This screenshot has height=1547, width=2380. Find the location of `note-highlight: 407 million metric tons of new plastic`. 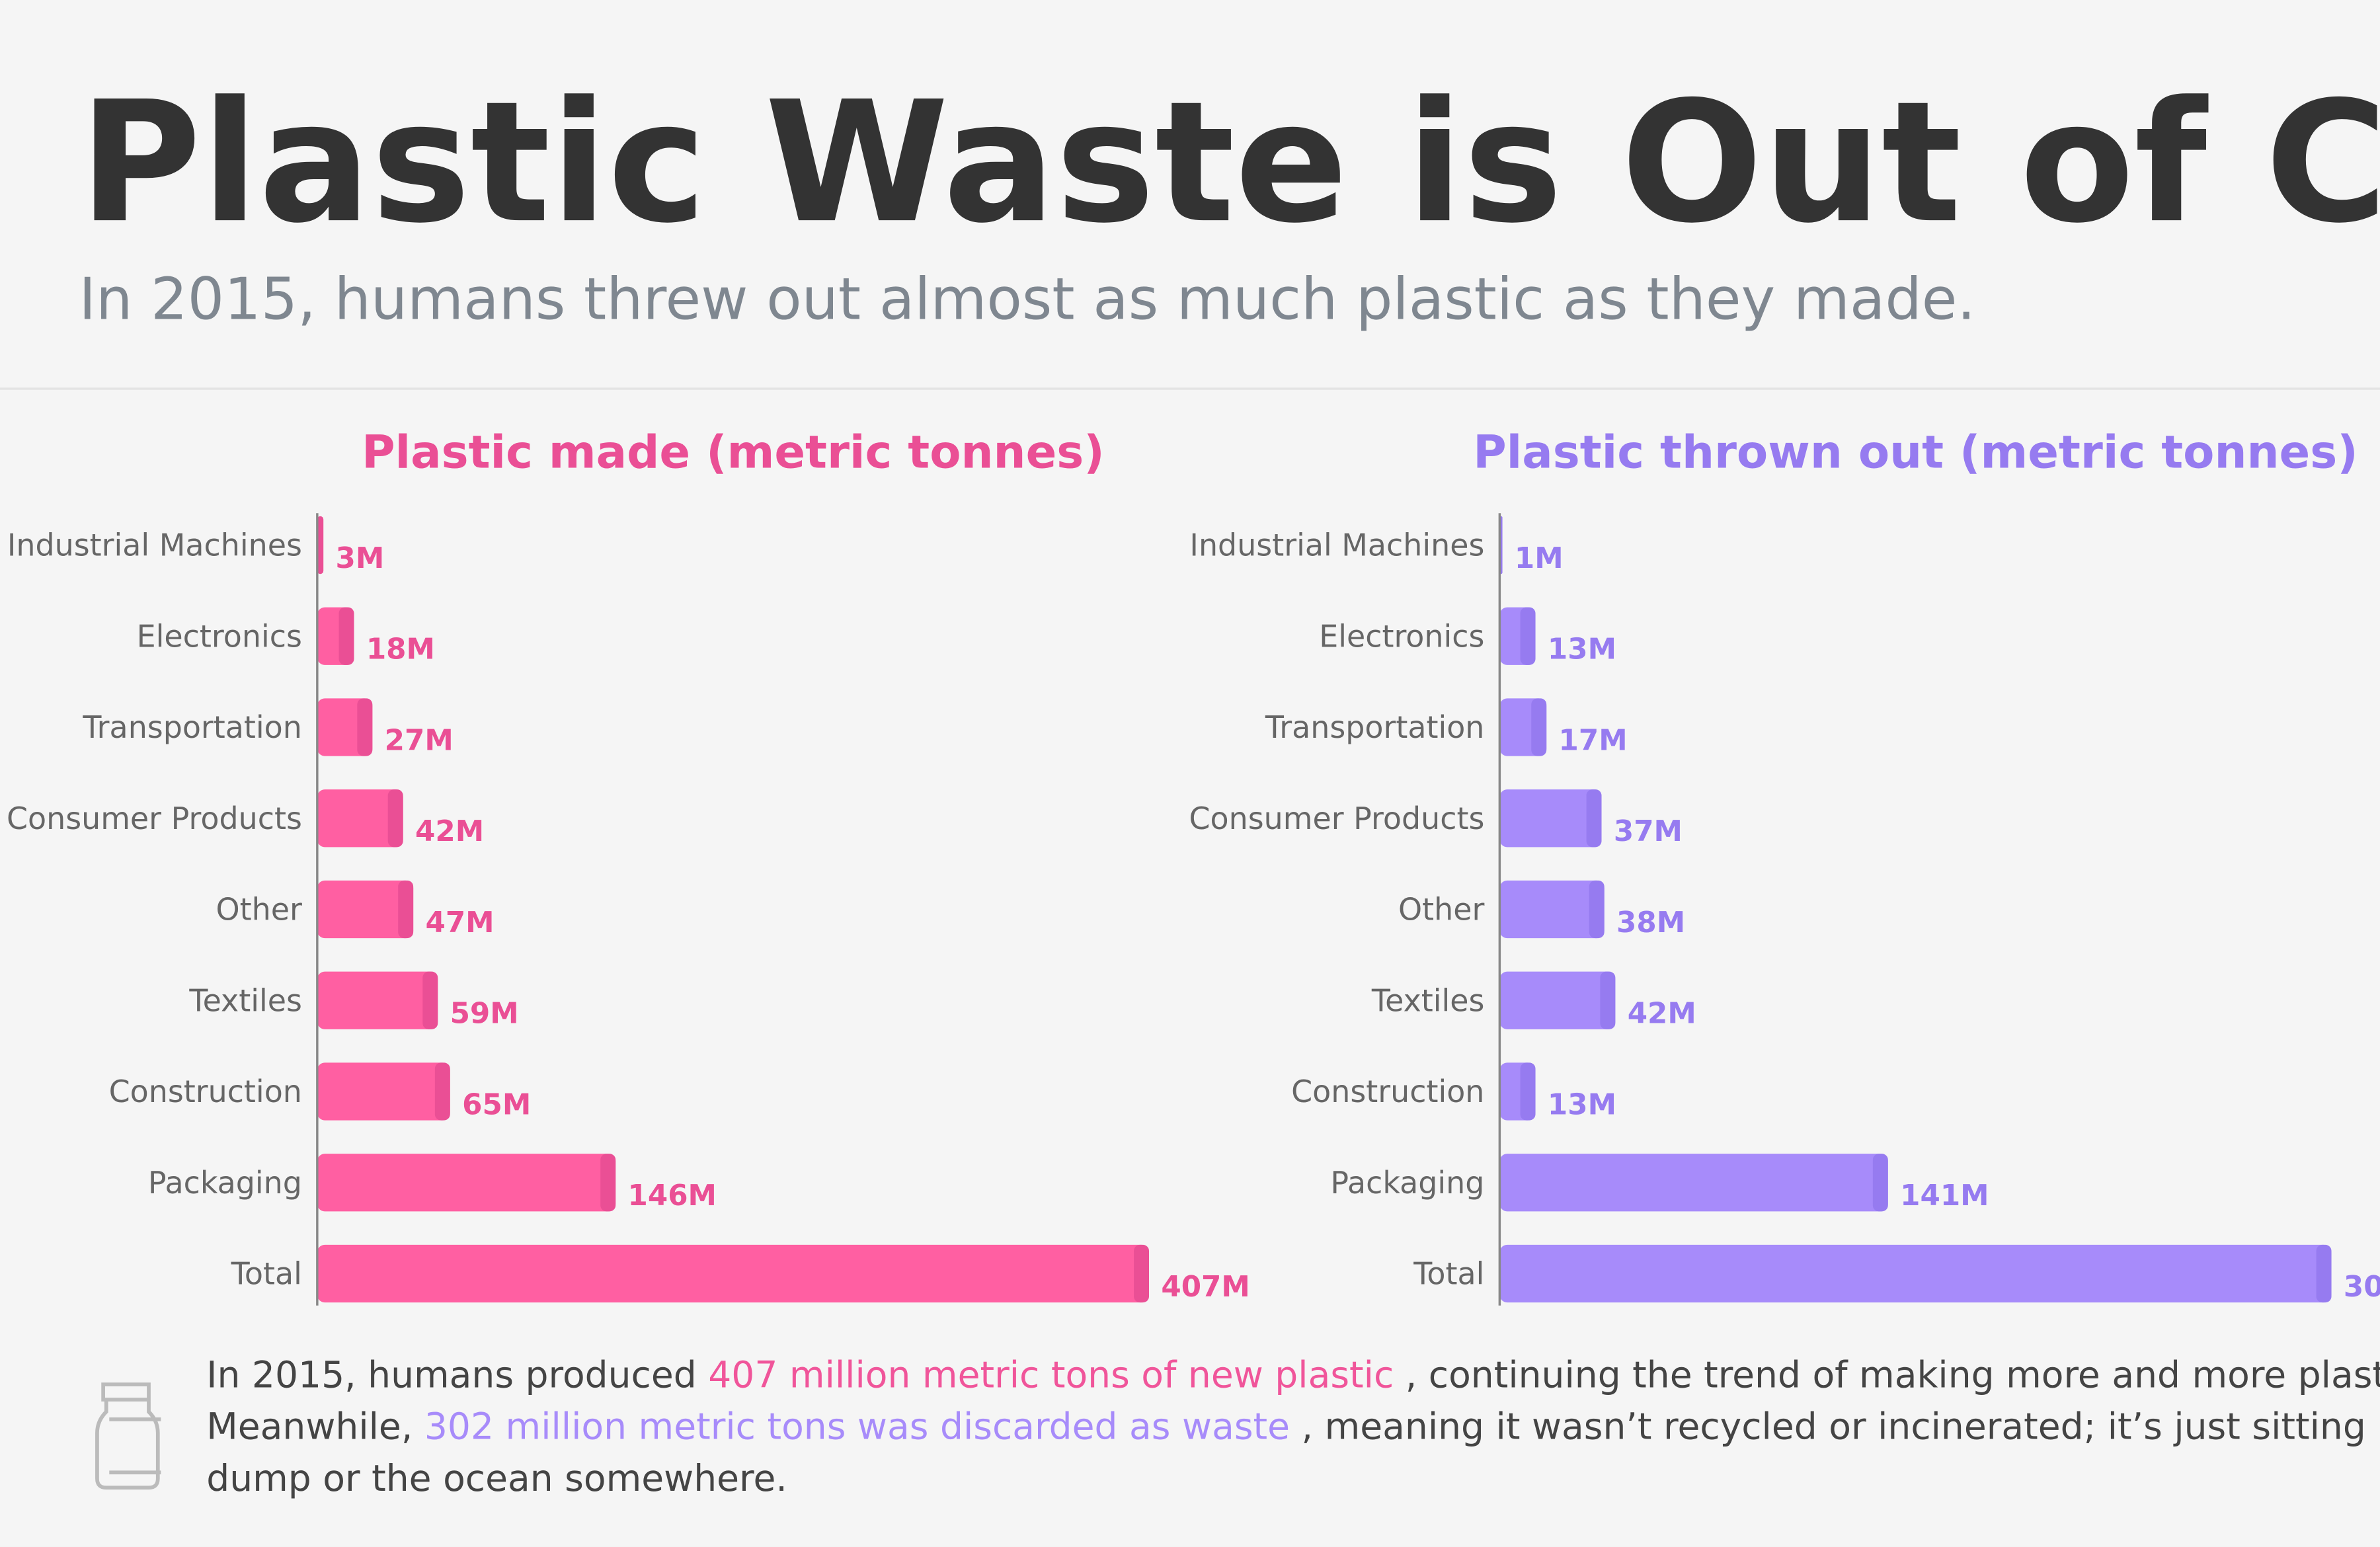

note-highlight: 407 million metric tons of new plastic is located at coordinates (1051, 1375).